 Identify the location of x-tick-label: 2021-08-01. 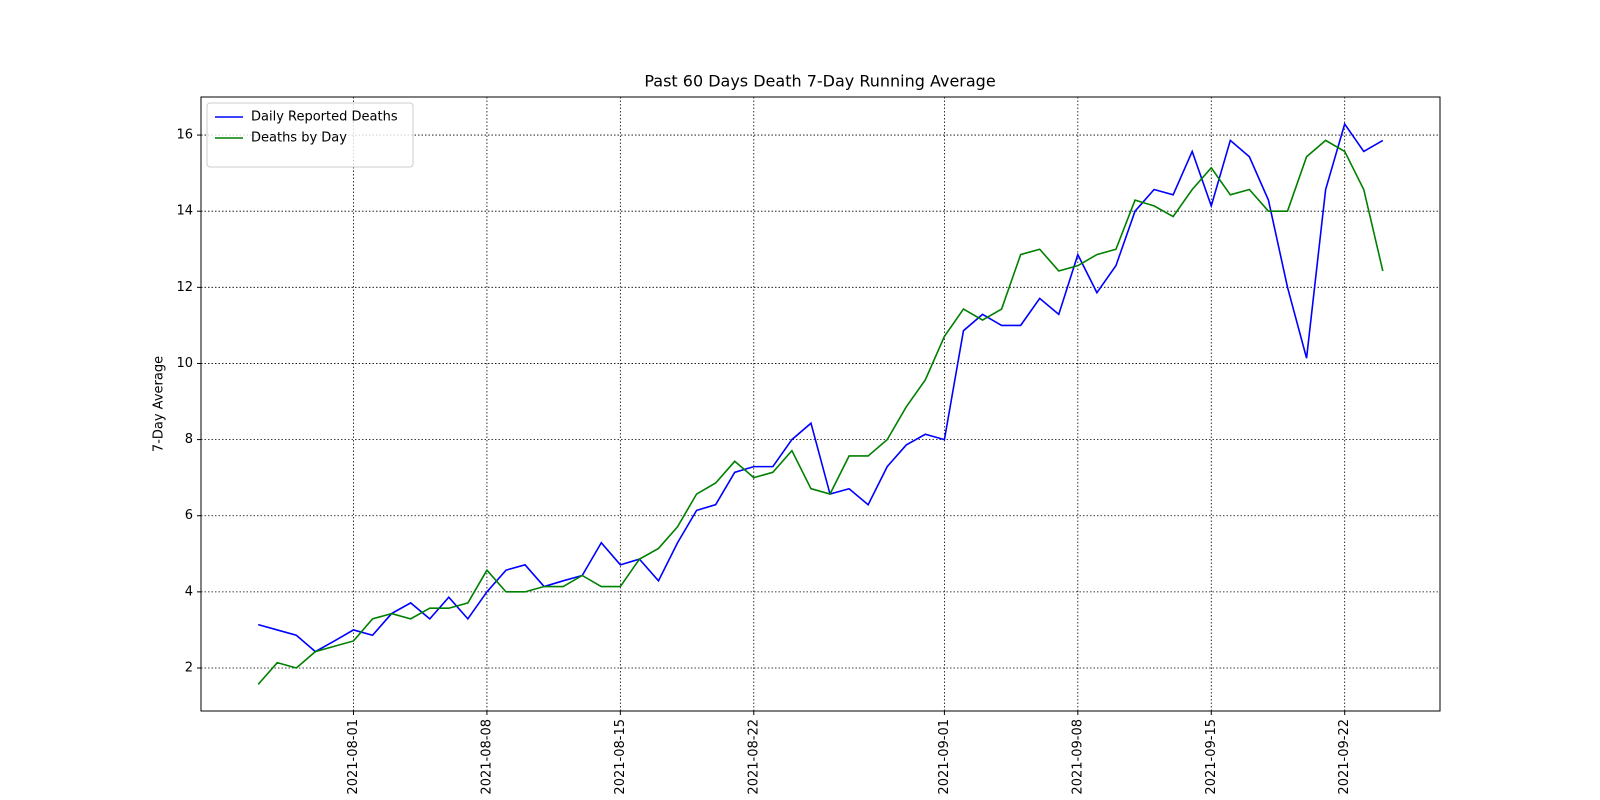
(353, 757).